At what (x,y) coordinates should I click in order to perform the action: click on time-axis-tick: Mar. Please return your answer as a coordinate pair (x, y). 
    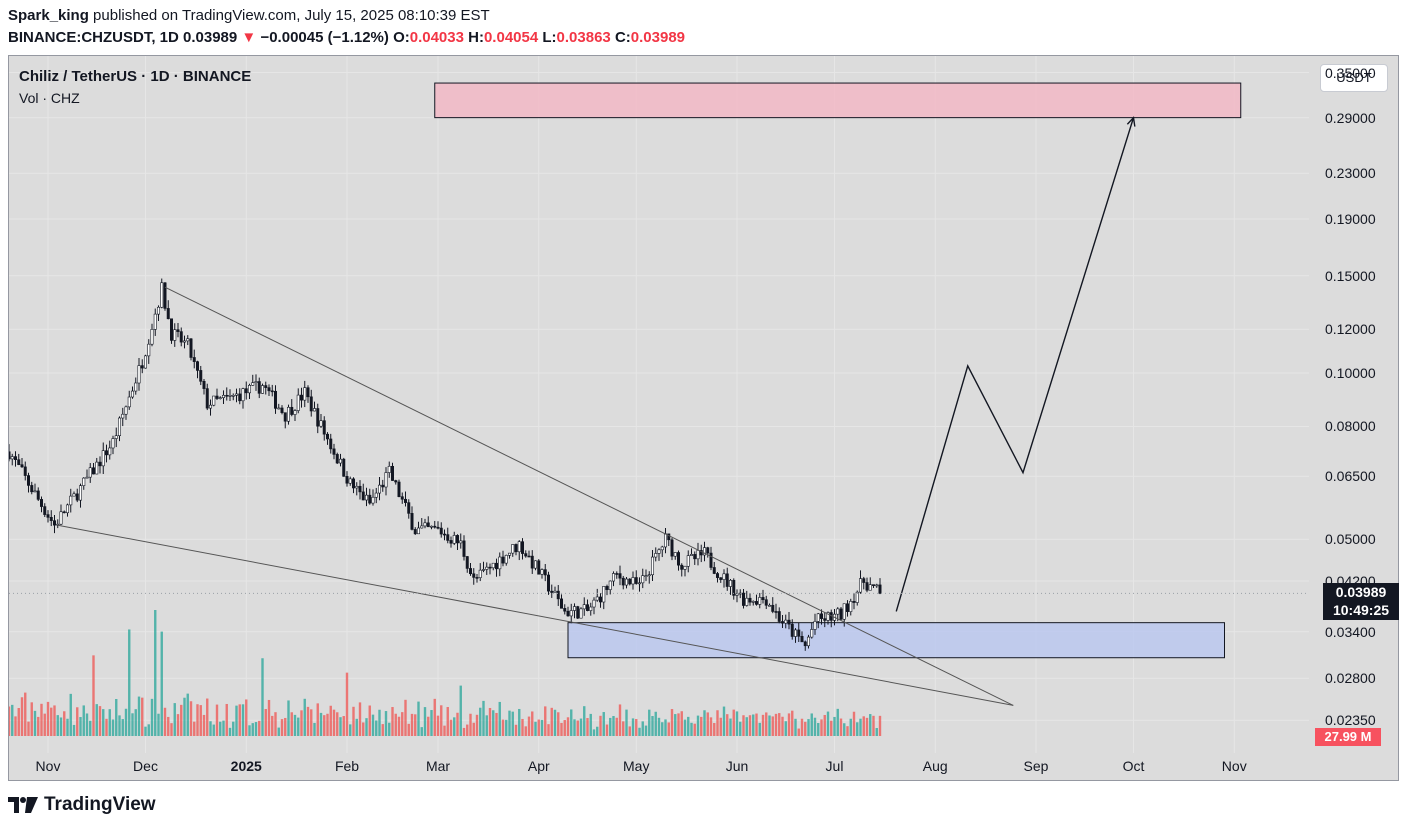
    Looking at the image, I should click on (438, 766).